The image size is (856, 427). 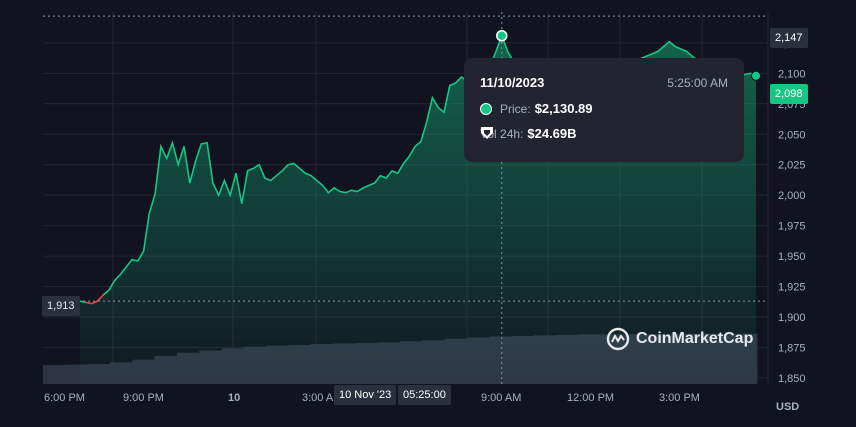 I want to click on price-dot-icon, so click(x=486, y=108).